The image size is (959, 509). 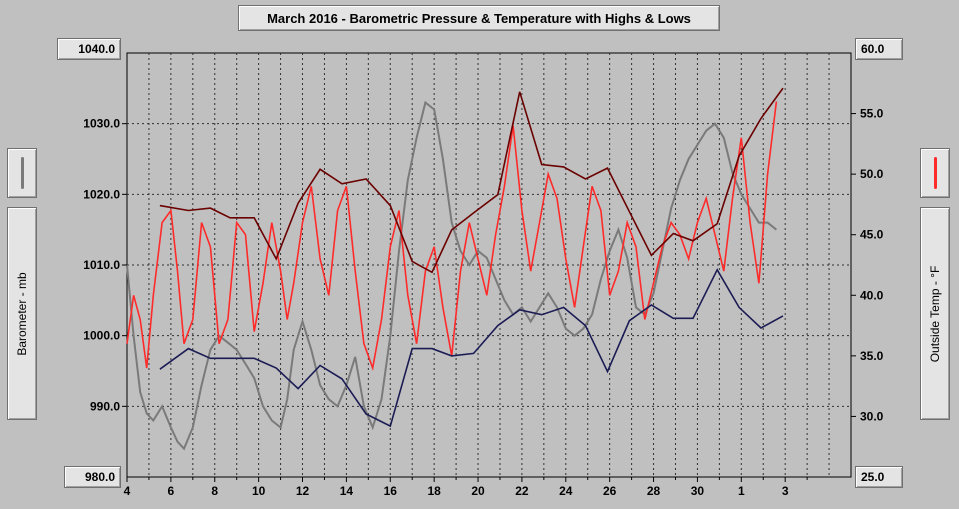 What do you see at coordinates (171, 491) in the screenshot?
I see `x-tick-label: 6` at bounding box center [171, 491].